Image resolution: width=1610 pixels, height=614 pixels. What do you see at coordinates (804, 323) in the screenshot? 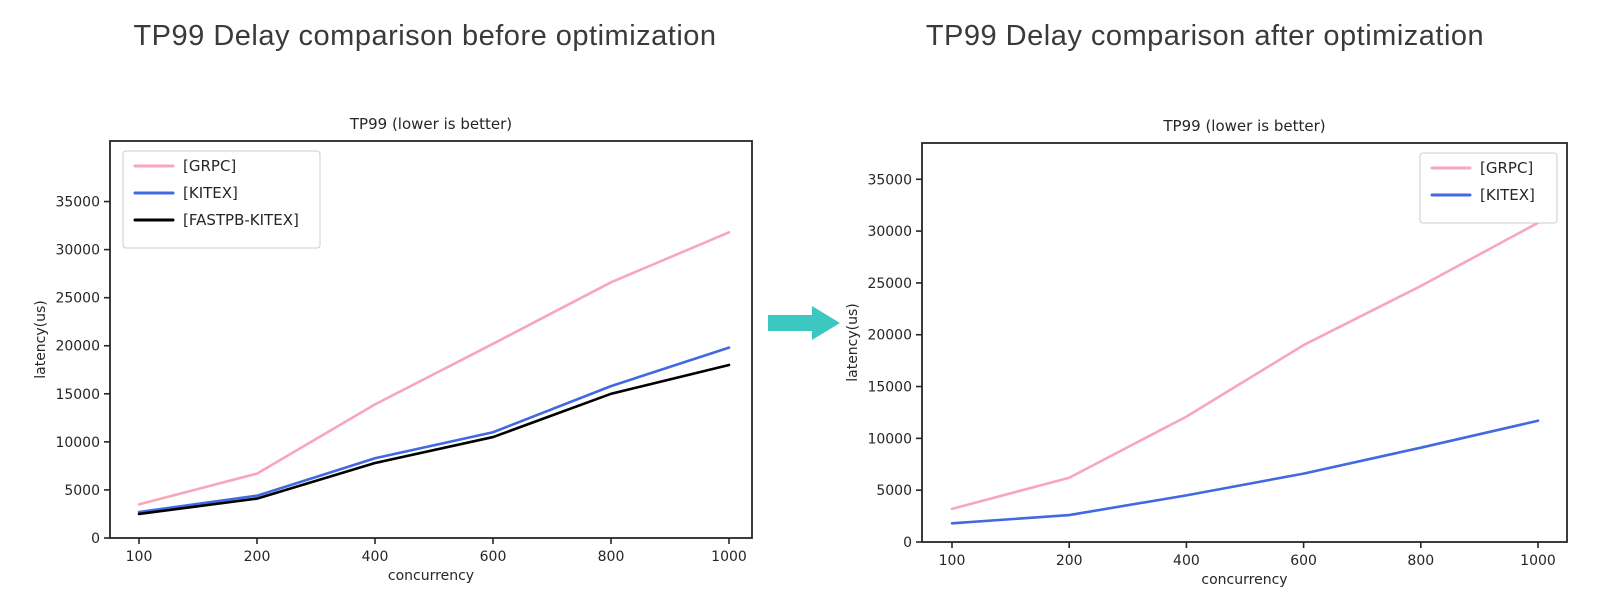
I see `transition-right-arrow-icon` at bounding box center [804, 323].